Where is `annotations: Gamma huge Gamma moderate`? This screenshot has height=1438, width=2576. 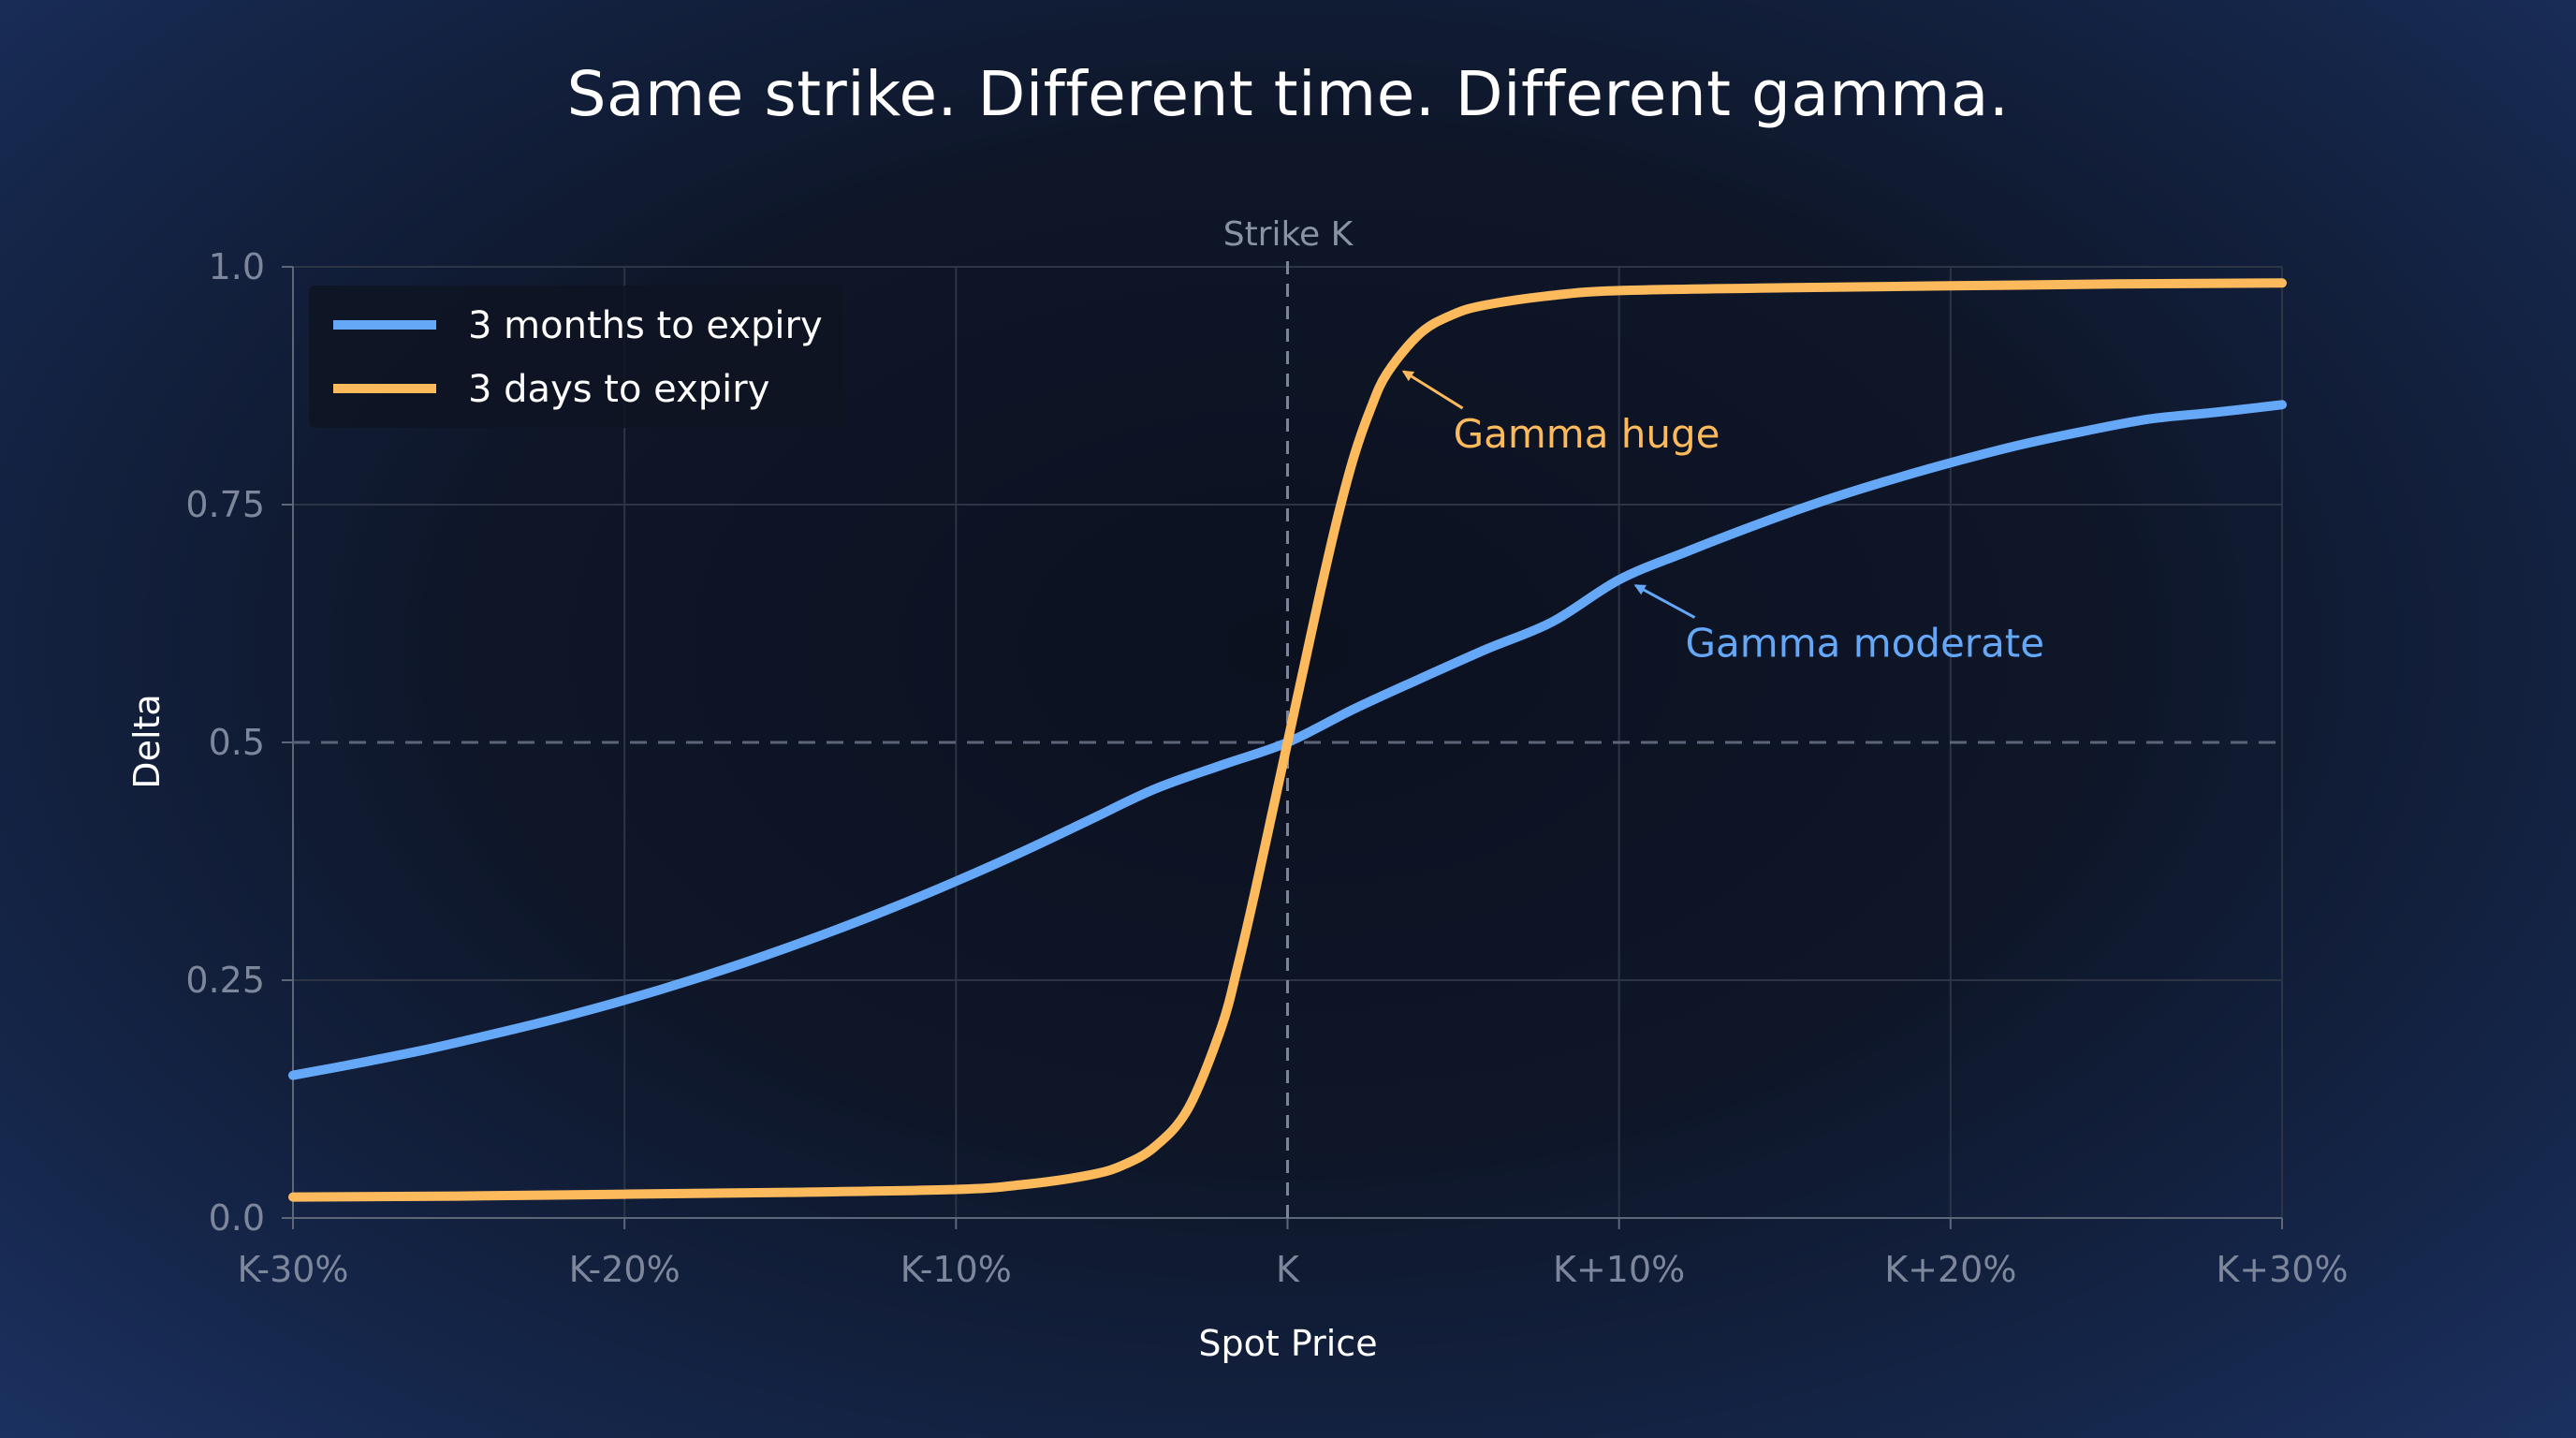
annotations: Gamma huge Gamma moderate is located at coordinates (1723, 518).